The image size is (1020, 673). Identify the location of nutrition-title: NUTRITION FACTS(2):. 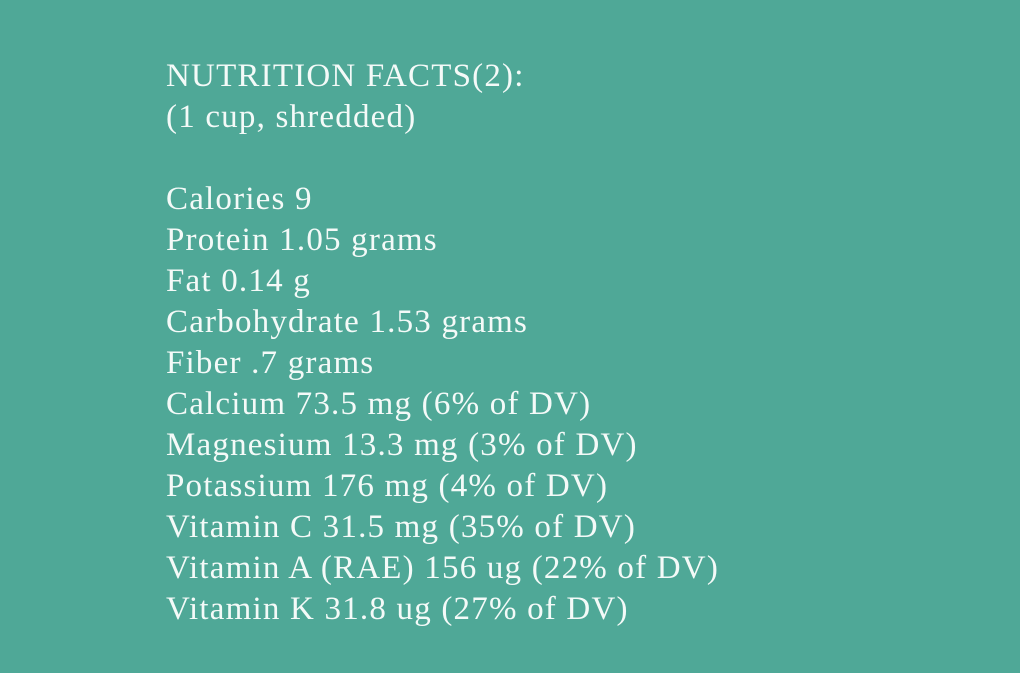
(345, 76).